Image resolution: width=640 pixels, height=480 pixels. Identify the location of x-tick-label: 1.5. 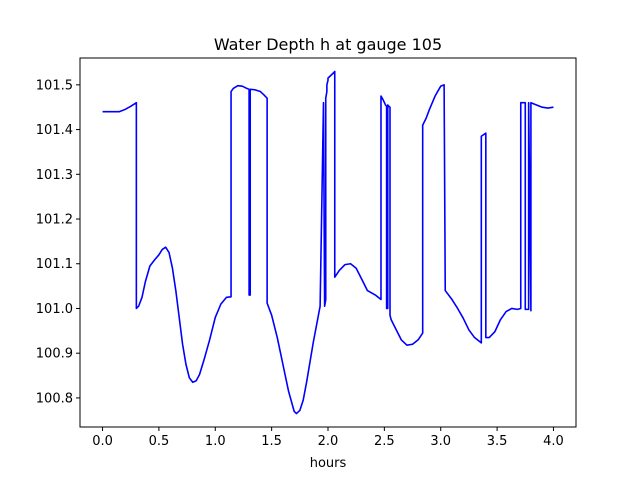
(271, 441).